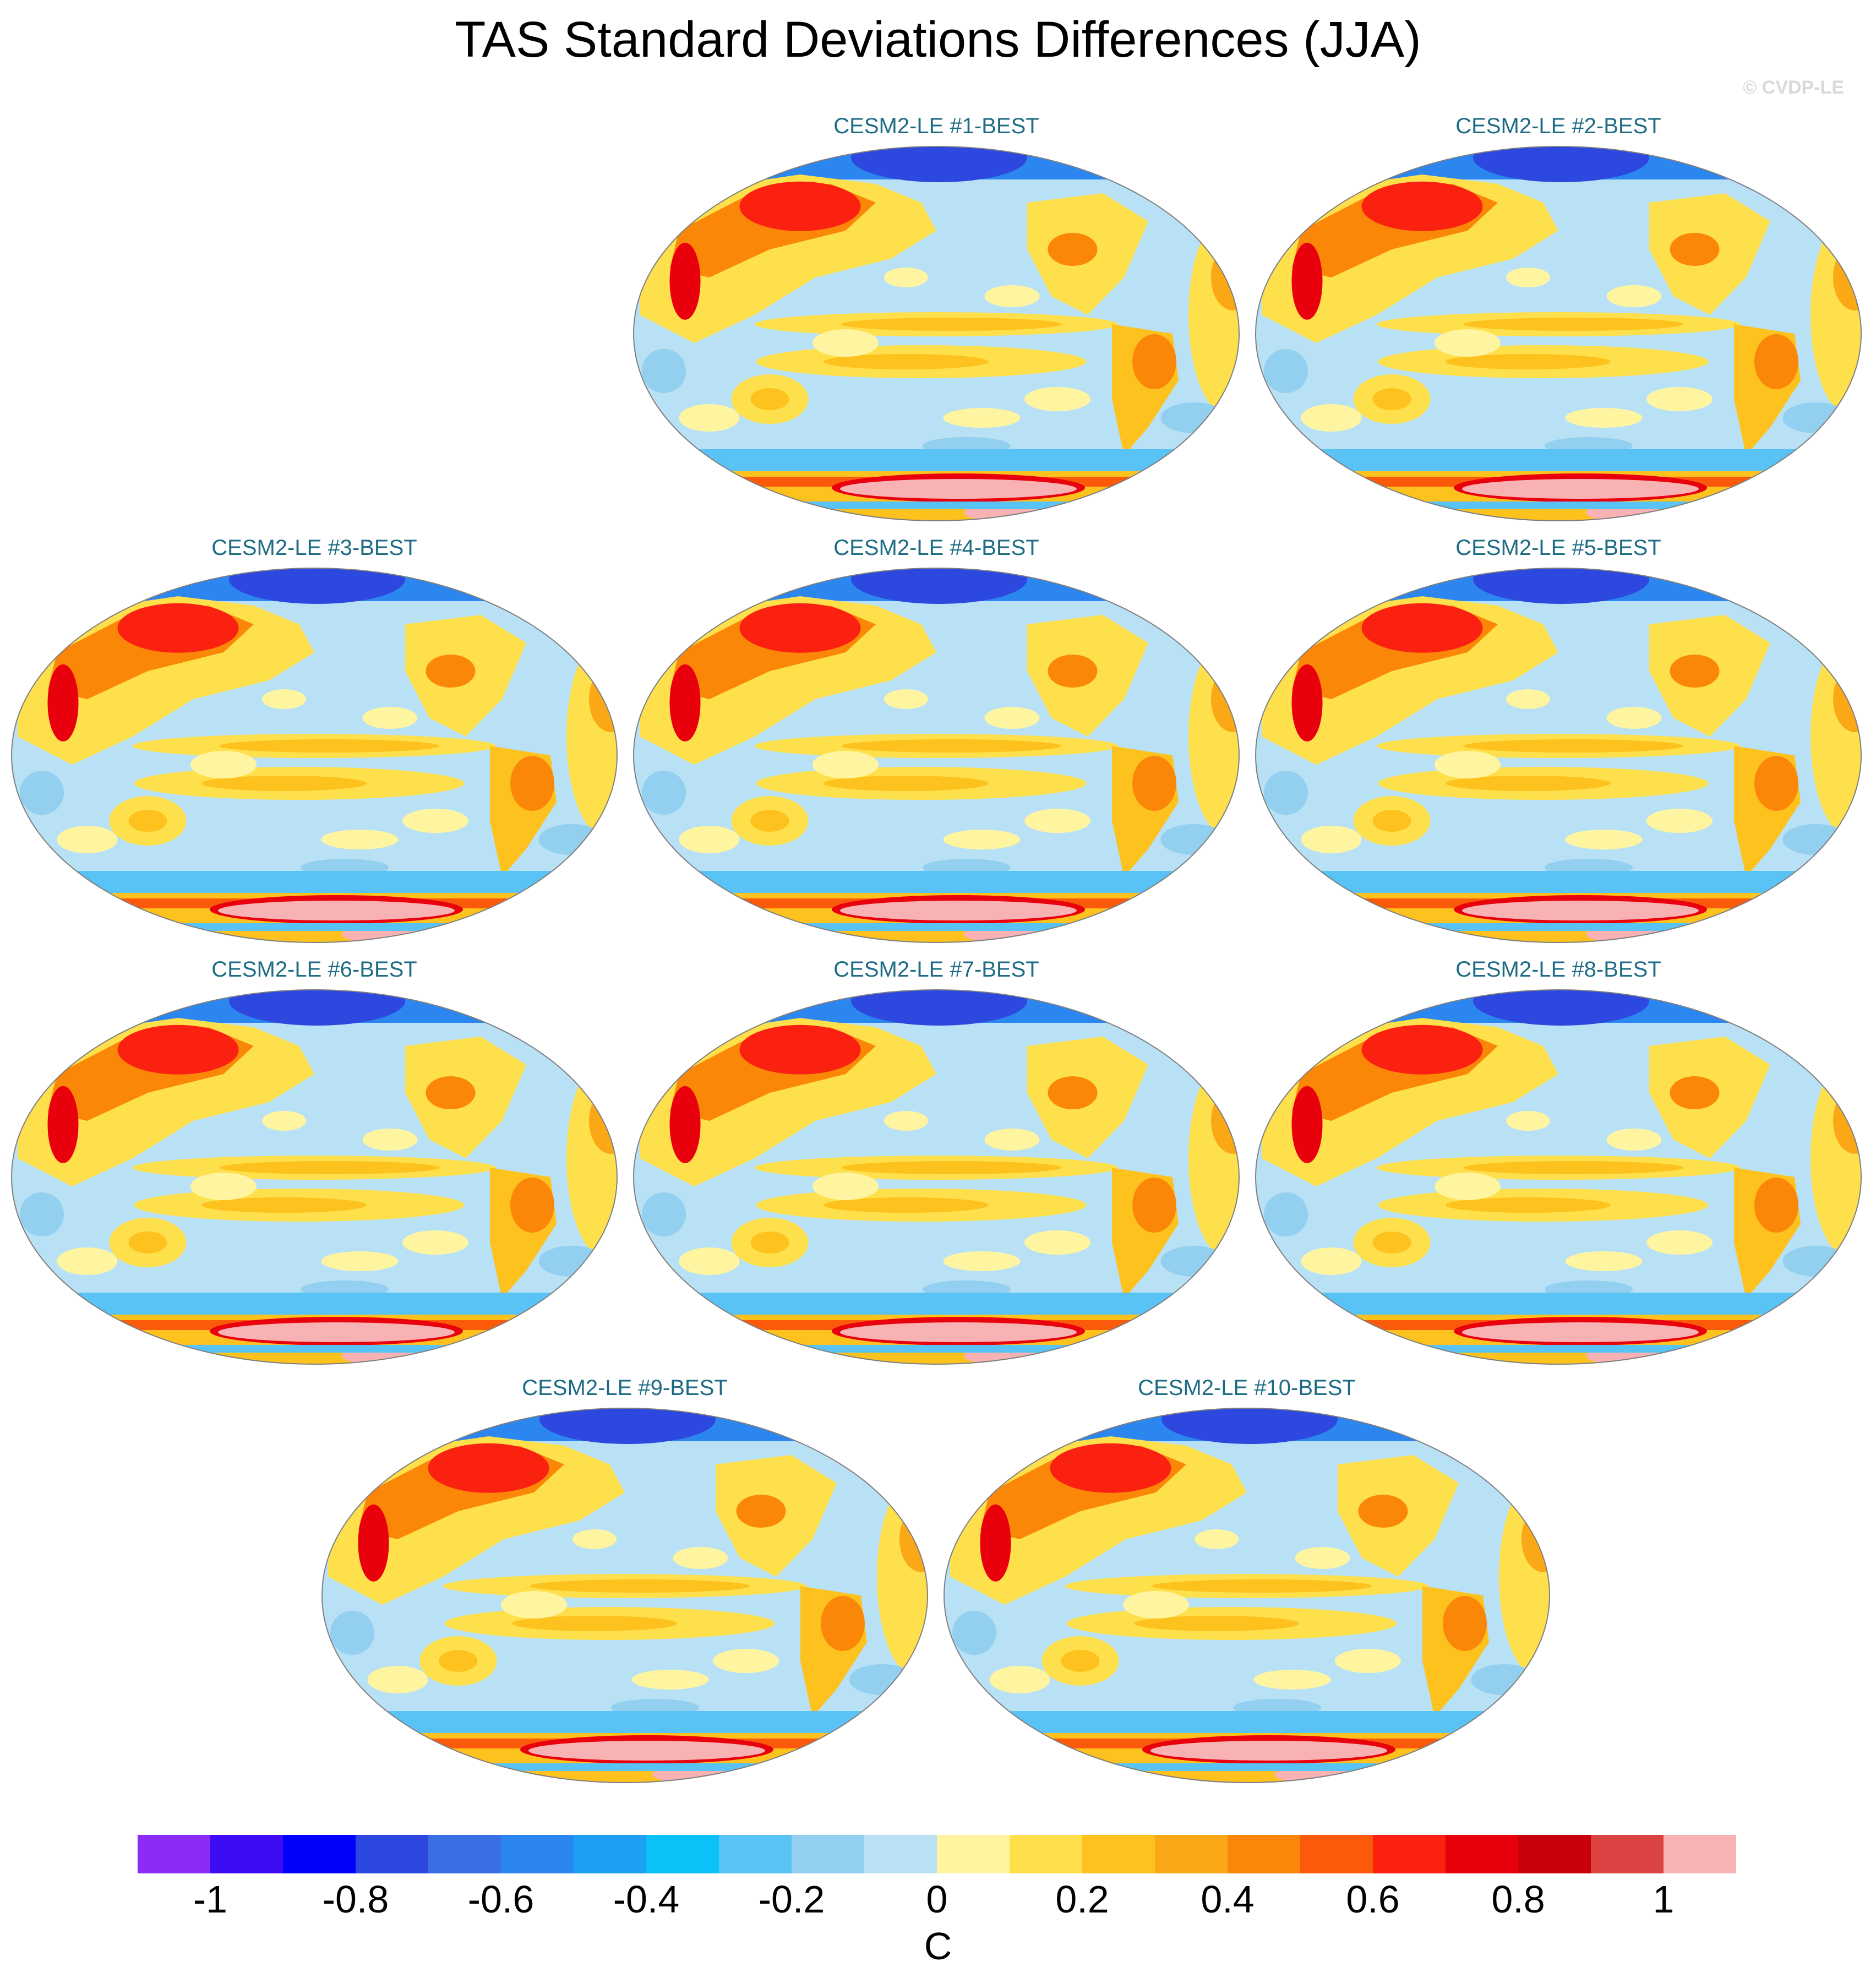 This screenshot has height=1978, width=1876. Describe the element at coordinates (646, 1899) in the screenshot. I see `colorbar-tick-label: -0.4` at that location.